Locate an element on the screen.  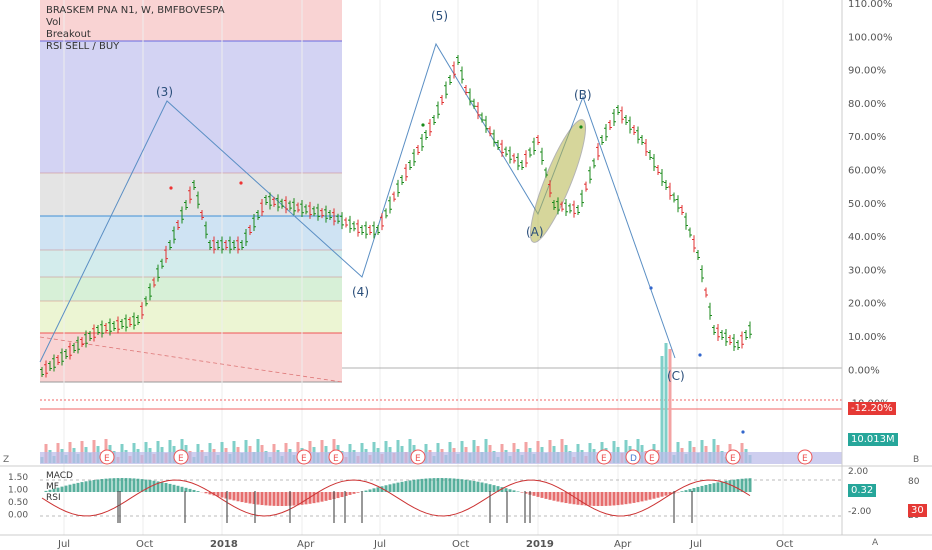
volume-tag: 10.013M is located at coordinates (873, 439).